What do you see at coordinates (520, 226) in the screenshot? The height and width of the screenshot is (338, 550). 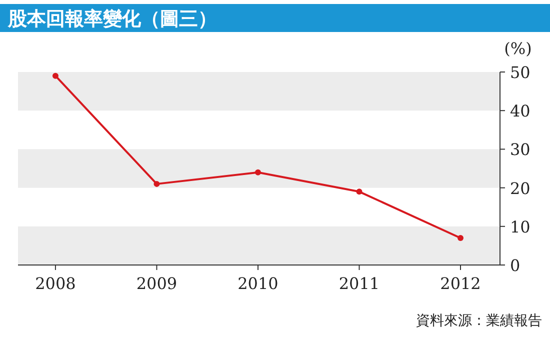 I see `y-tick-label: 10` at bounding box center [520, 226].